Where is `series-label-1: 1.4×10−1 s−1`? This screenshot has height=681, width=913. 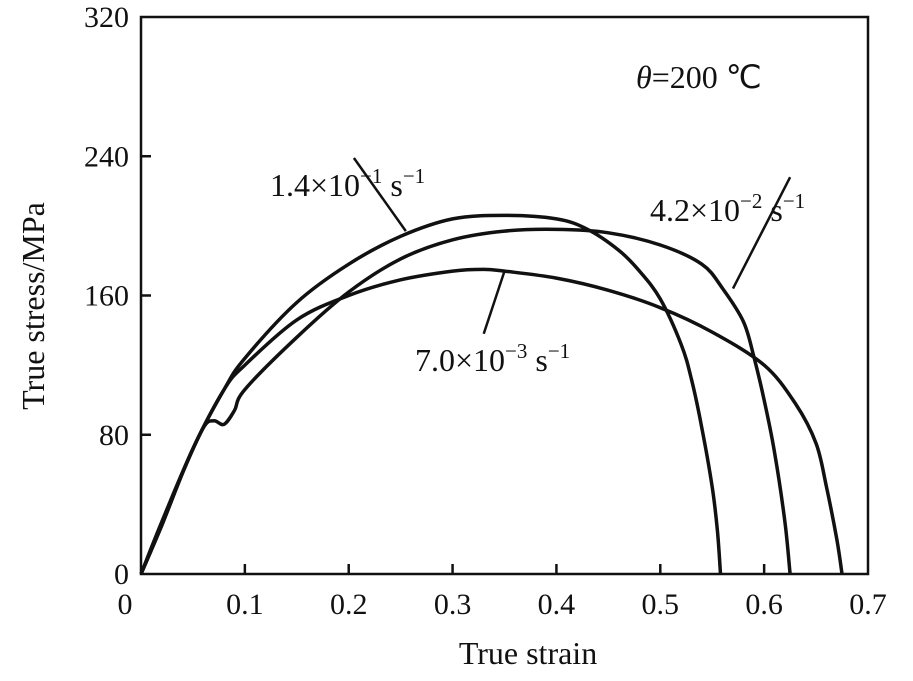 series-label-1: 1.4×10−1 s−1 is located at coordinates (347, 183).